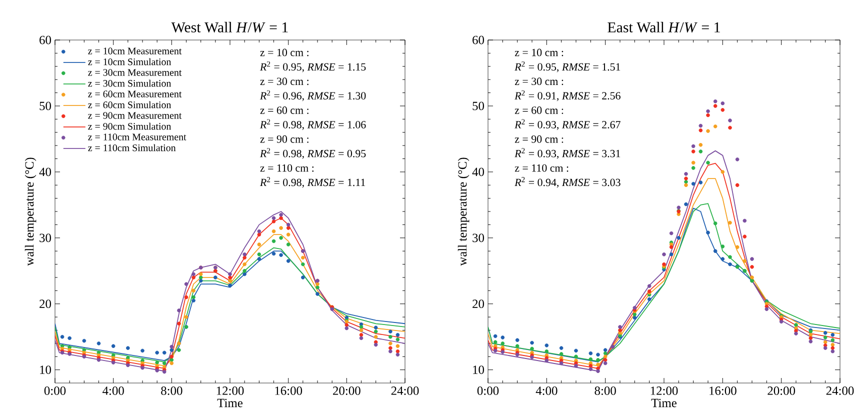 Image resolution: width=856 pixels, height=418 pixels. What do you see at coordinates (130, 83) in the screenshot?
I see `legend-label: z = 30cm Simulation` at bounding box center [130, 83].